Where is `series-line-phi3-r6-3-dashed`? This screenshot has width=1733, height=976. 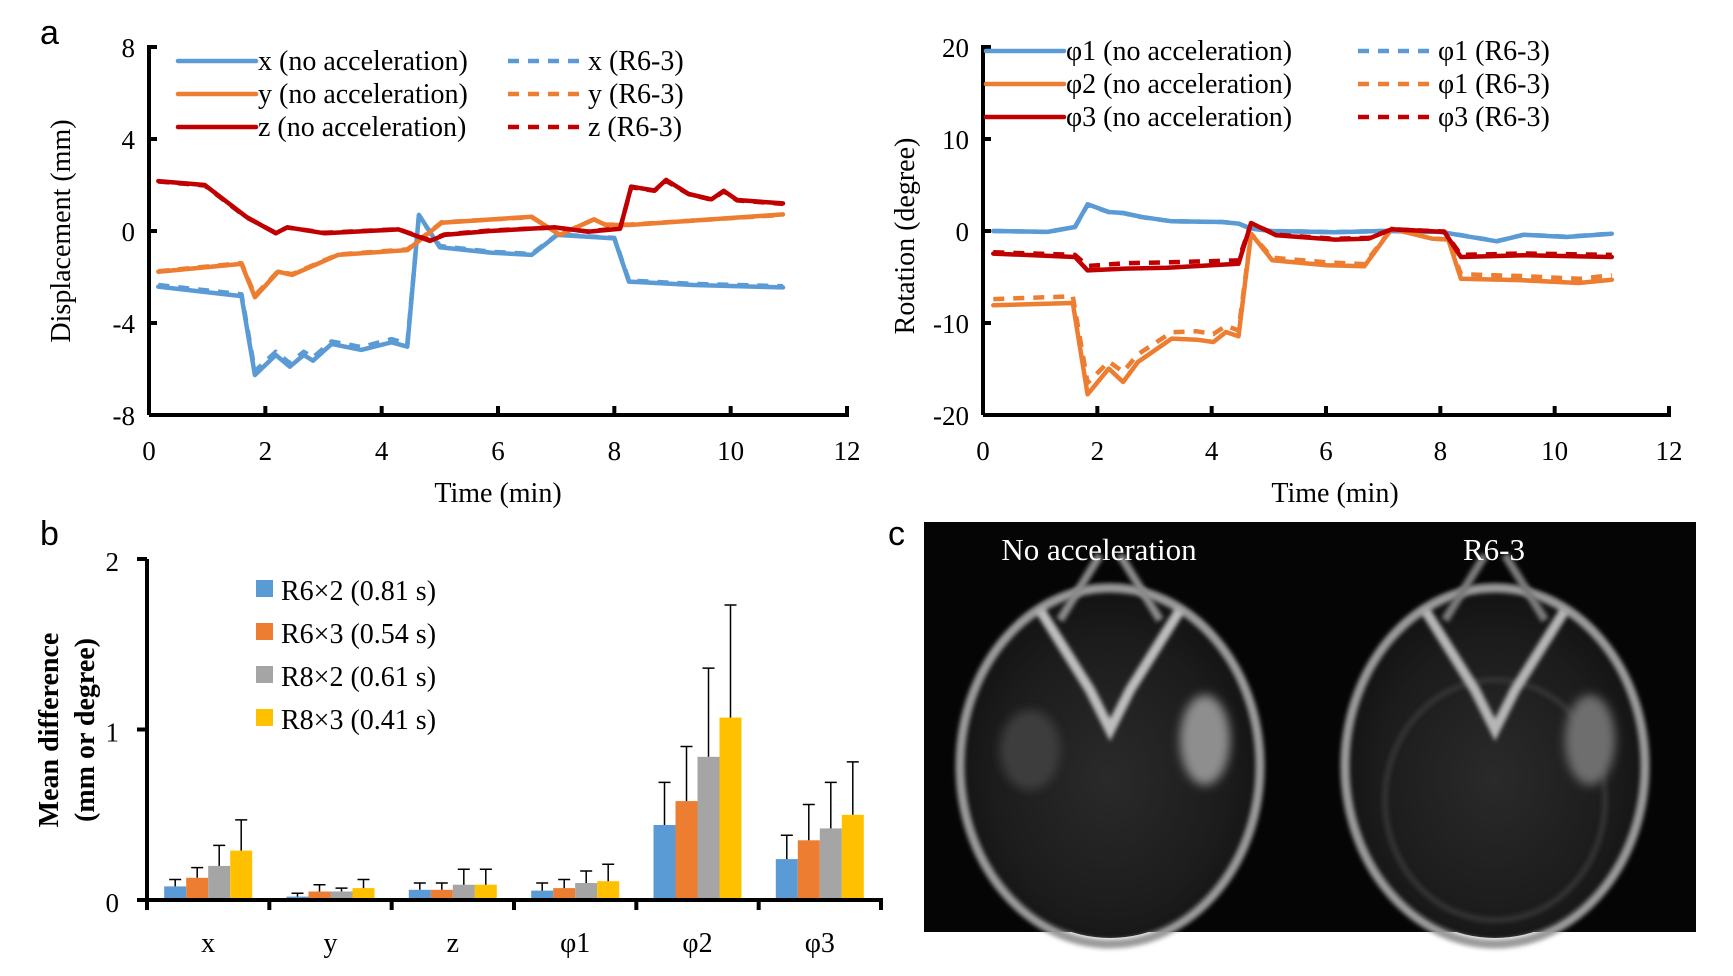 series-line-phi3-r6-3-dashed is located at coordinates (1302, 244).